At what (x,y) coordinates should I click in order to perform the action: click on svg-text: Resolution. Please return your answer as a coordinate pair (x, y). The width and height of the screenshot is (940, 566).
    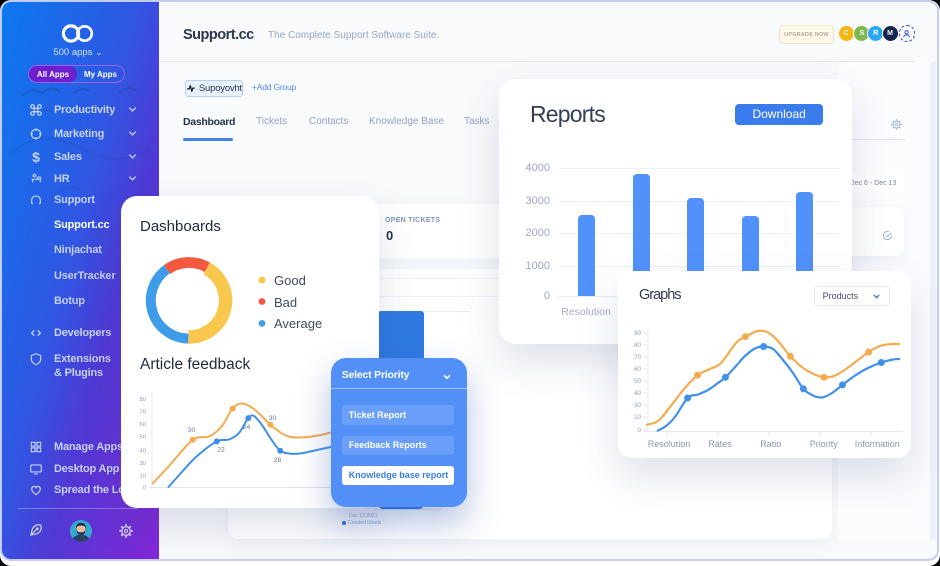
    Looking at the image, I should click on (669, 444).